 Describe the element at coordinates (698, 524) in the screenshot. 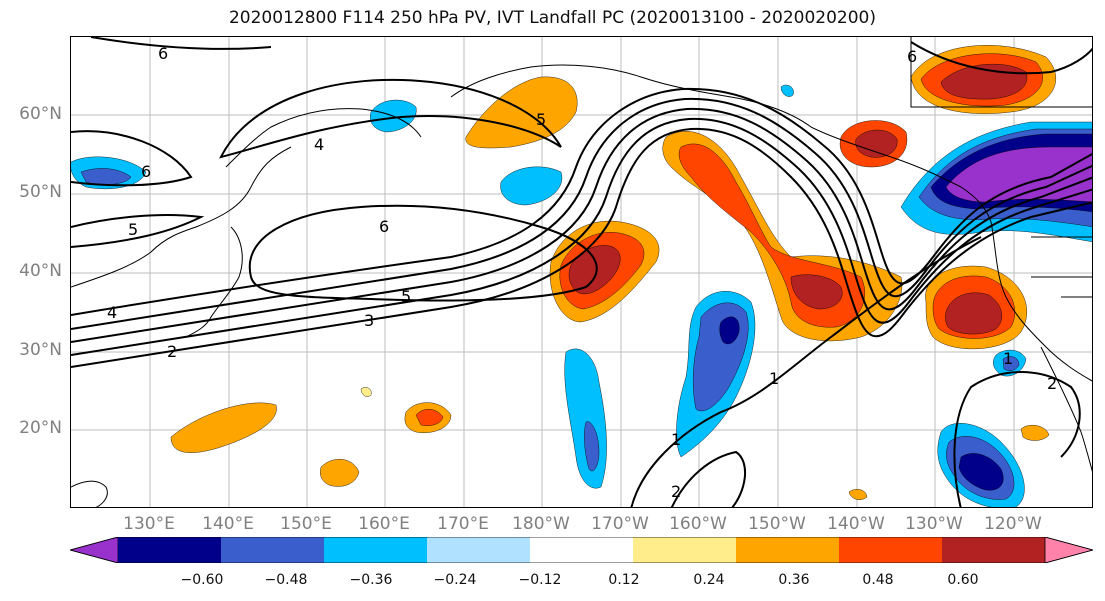

I see `longitude-label: 160°W` at that location.